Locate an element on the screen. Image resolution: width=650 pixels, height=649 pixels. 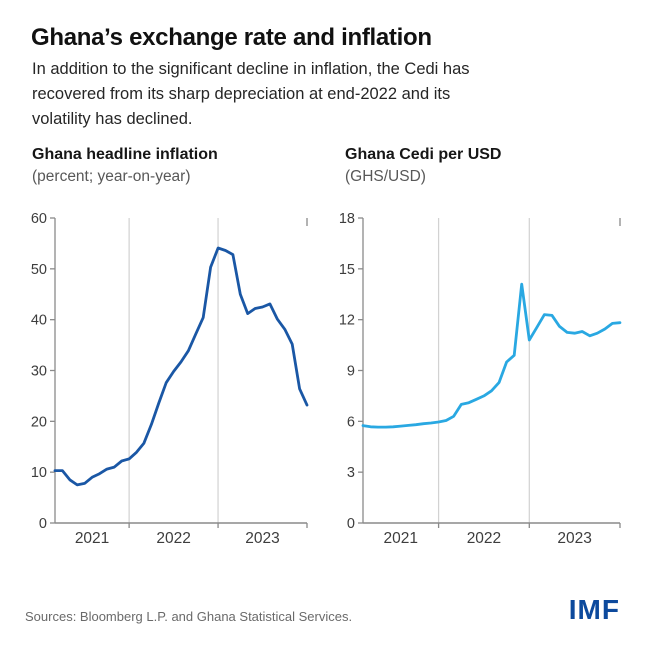
inflation-line is located at coordinates (181, 366).